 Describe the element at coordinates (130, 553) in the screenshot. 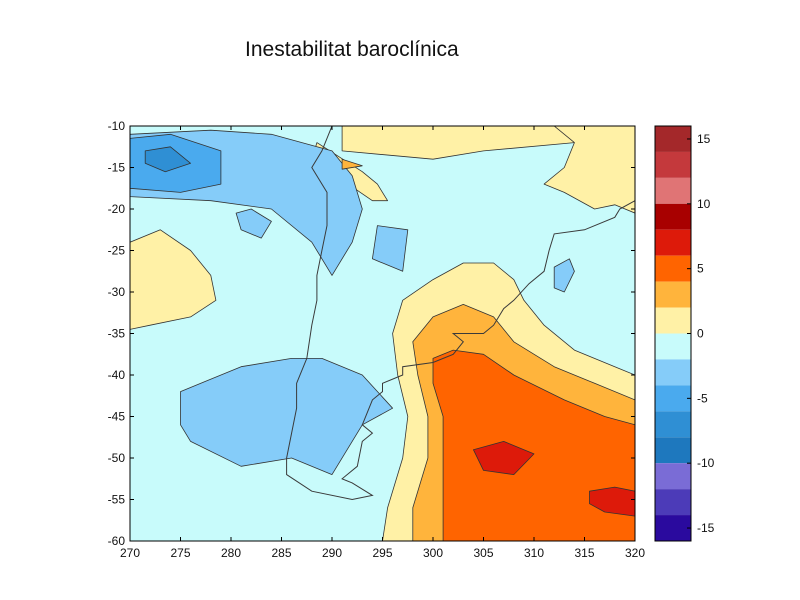

I see `x-tick-label: 270` at that location.